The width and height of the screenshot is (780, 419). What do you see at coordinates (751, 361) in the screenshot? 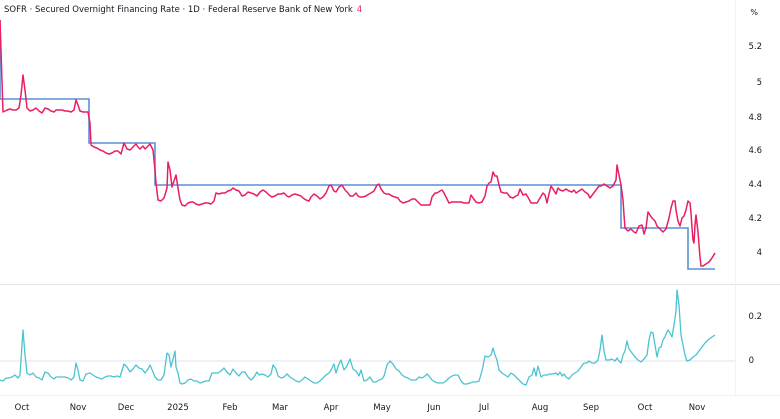
I see `indicator-tick: 0` at bounding box center [751, 361].